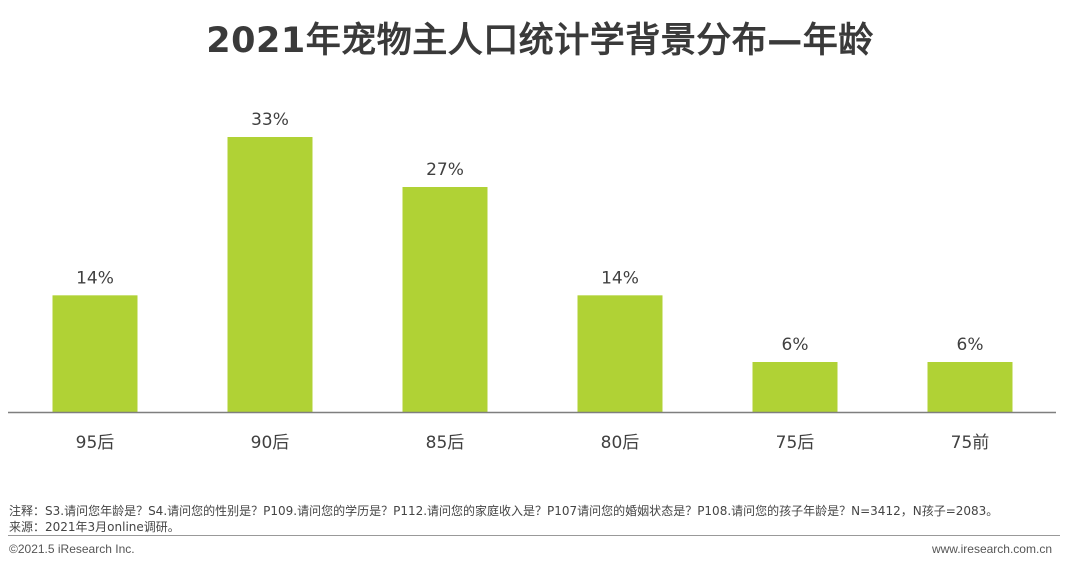  Describe the element at coordinates (445, 443) in the screenshot. I see `x-tick-label-2: 85后` at that location.